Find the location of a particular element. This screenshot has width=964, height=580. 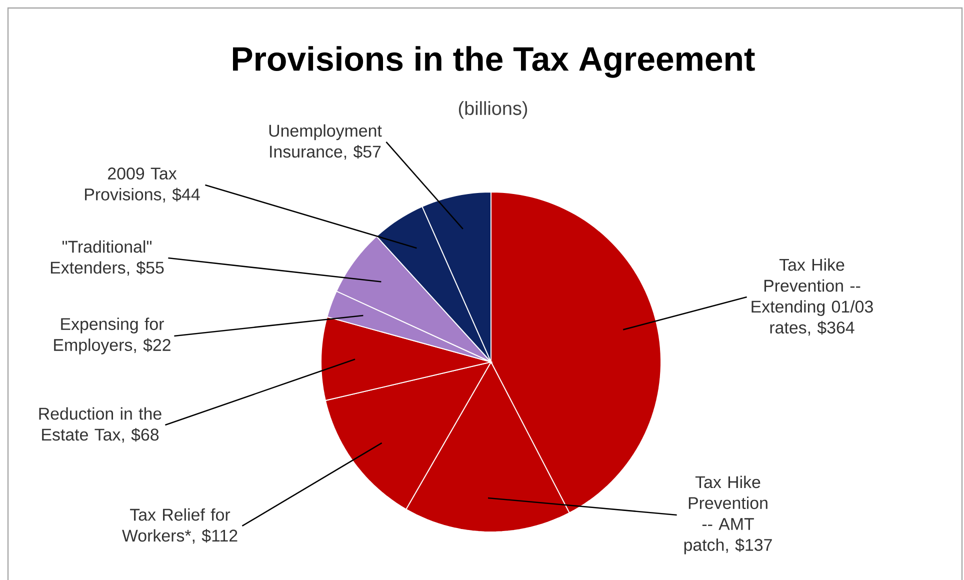

slice-label: Unemployment Insurance, $57 is located at coordinates (325, 142).